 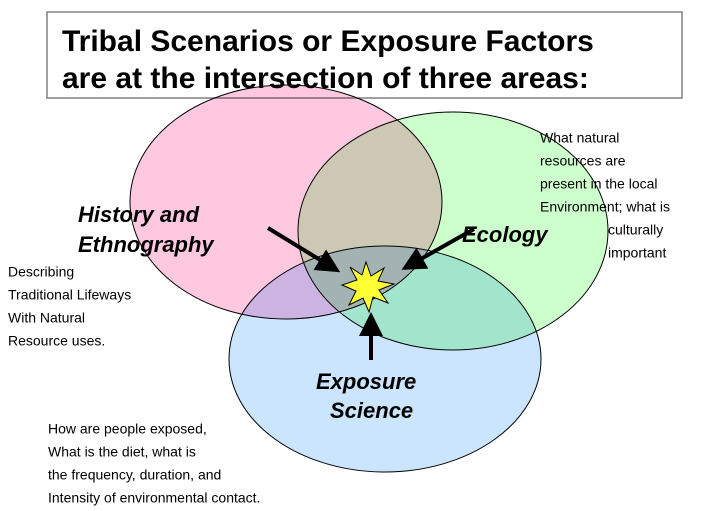 I want to click on area-description: Intensity of environmental contact., so click(x=154, y=498).